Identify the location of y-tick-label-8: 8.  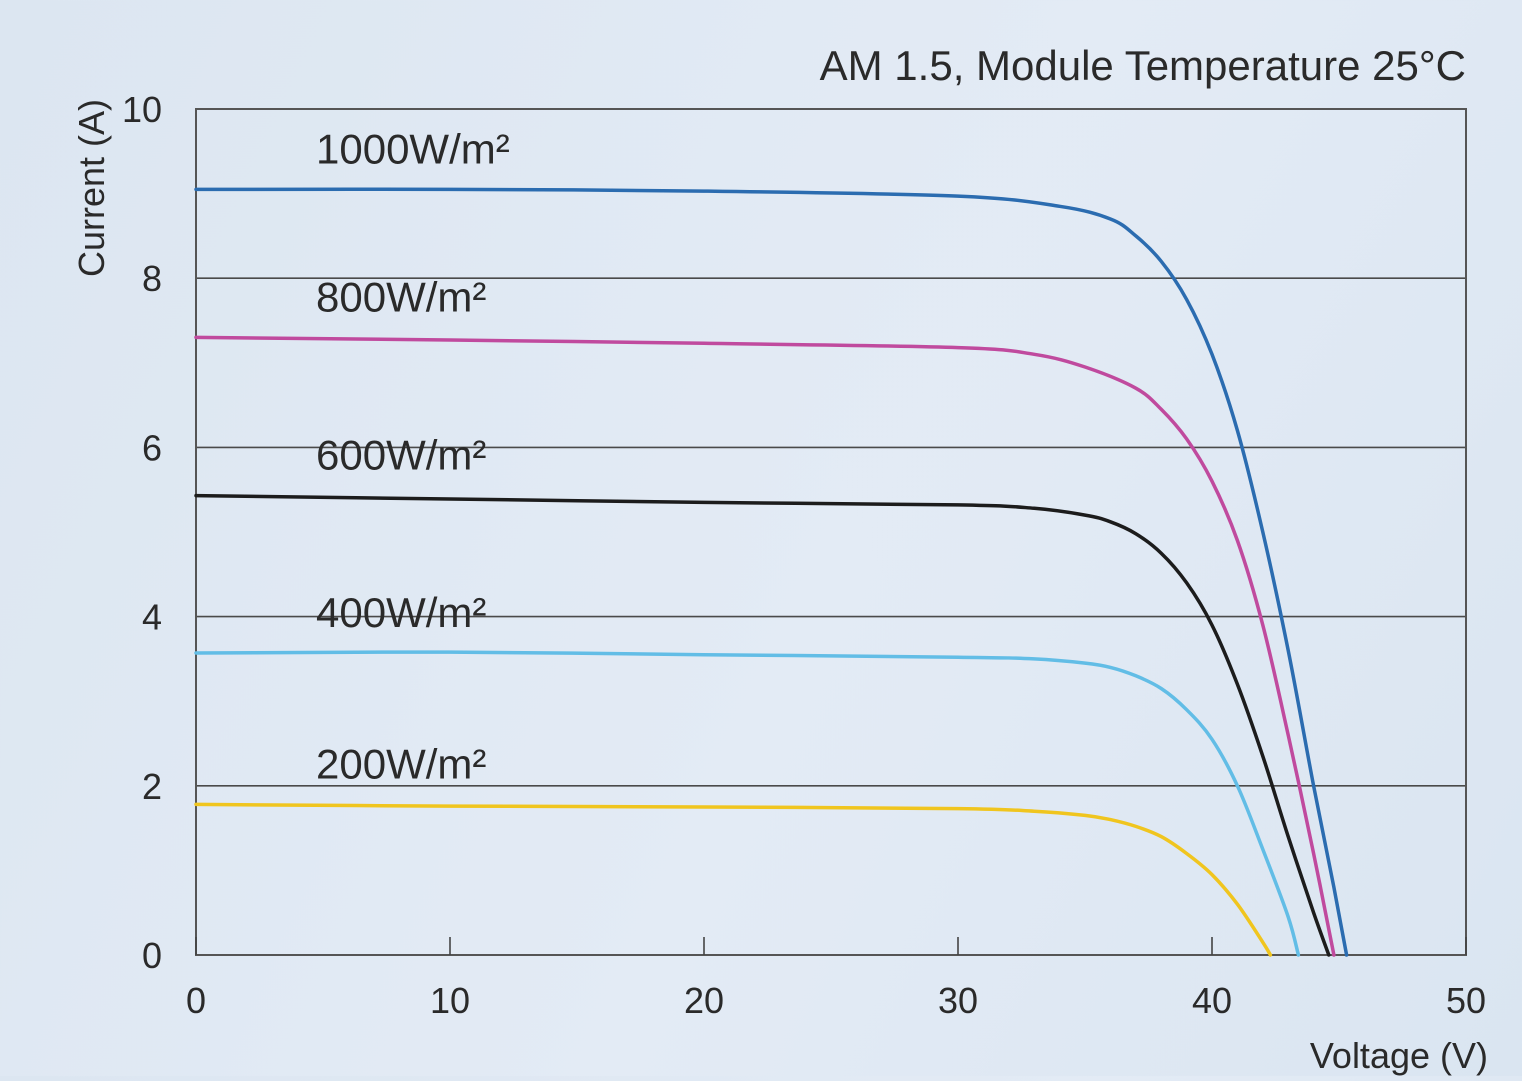
(152, 278).